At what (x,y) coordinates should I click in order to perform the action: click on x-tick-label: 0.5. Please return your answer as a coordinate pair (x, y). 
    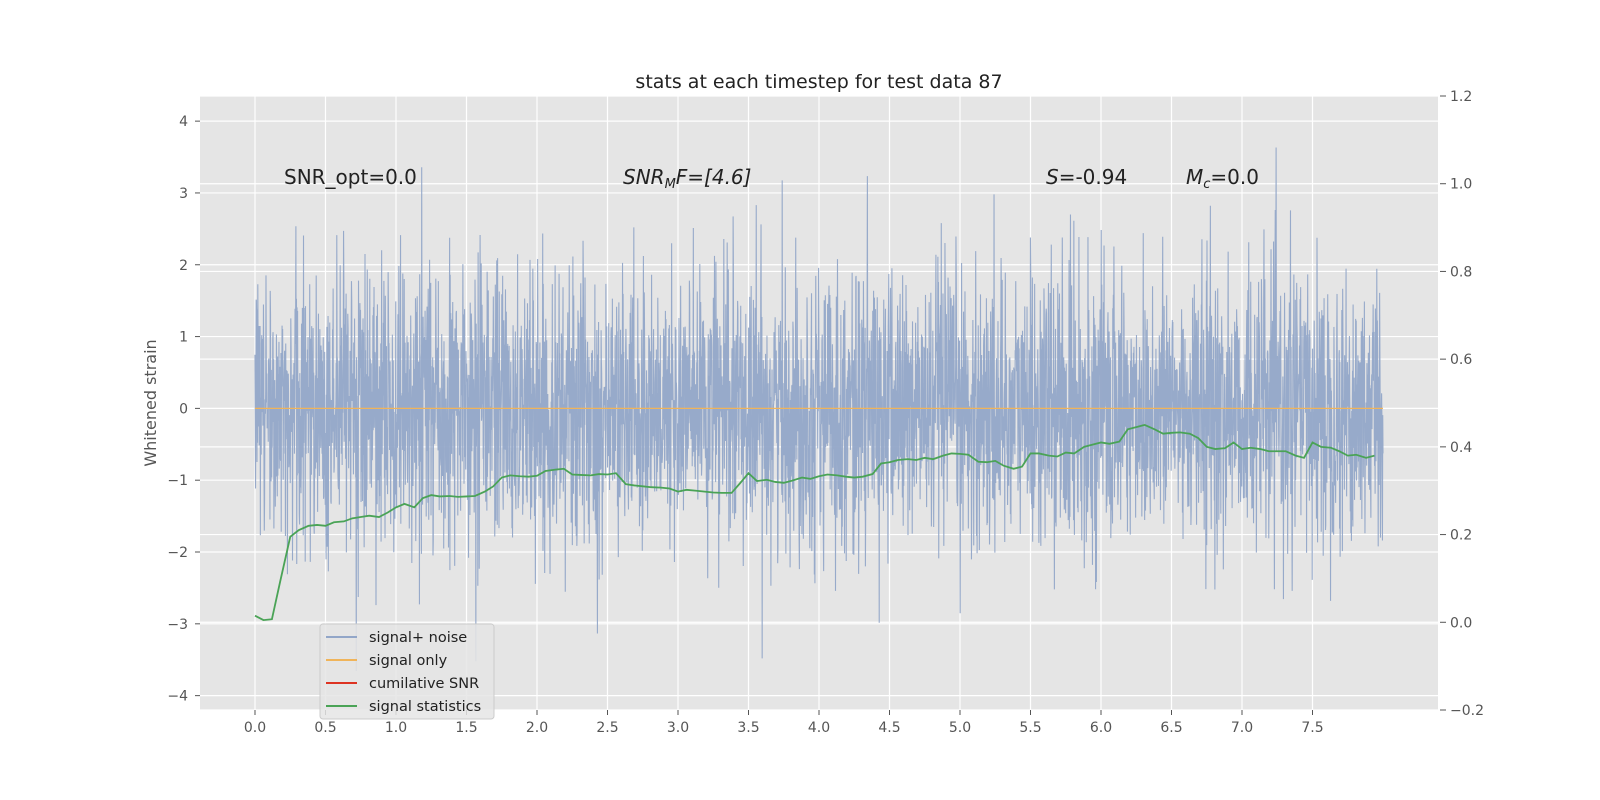
    Looking at the image, I should click on (325, 728).